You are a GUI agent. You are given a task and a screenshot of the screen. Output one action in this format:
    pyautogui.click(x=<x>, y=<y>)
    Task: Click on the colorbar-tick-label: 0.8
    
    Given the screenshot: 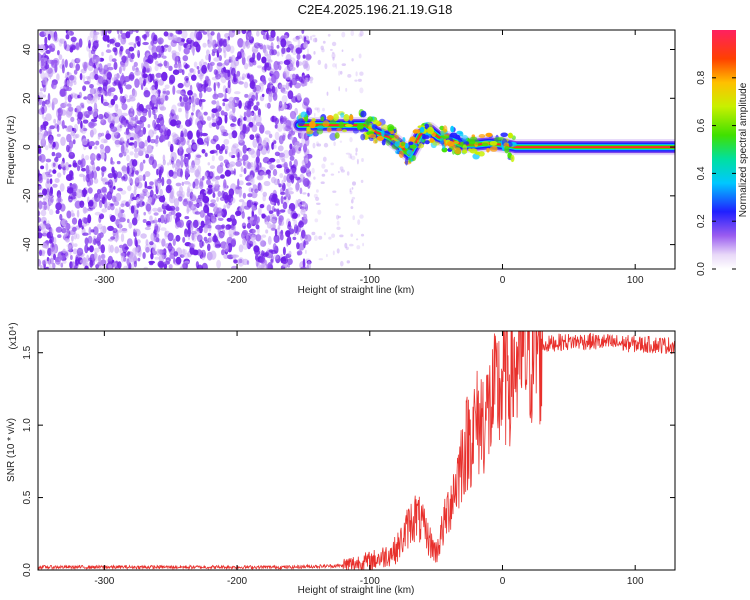 What is the action you would take?
    pyautogui.click(x=701, y=77)
    